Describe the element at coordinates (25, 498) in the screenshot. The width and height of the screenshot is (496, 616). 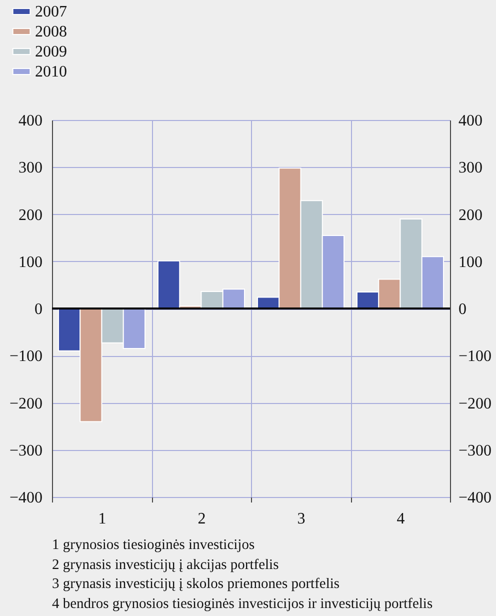
I see `y-tick-label: −400` at that location.